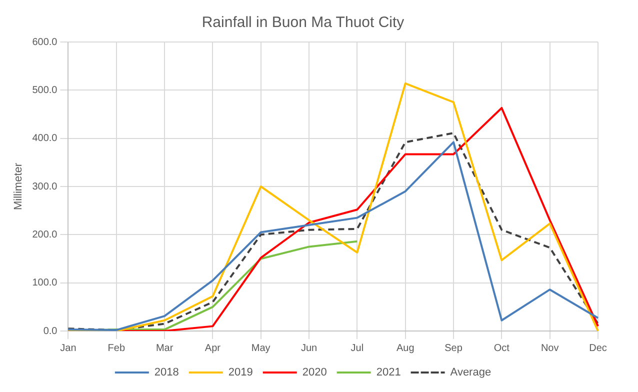 The height and width of the screenshot is (392, 638). What do you see at coordinates (405, 348) in the screenshot?
I see `x-tick-label: Aug` at bounding box center [405, 348].